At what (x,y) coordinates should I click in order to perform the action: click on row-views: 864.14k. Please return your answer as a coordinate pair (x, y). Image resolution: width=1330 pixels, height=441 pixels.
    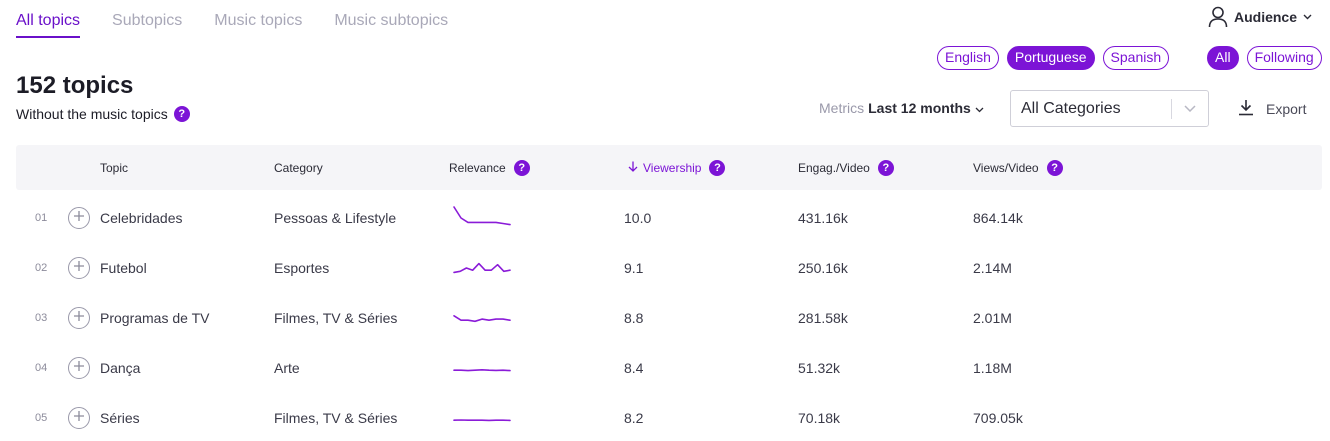
    Looking at the image, I should click on (998, 218).